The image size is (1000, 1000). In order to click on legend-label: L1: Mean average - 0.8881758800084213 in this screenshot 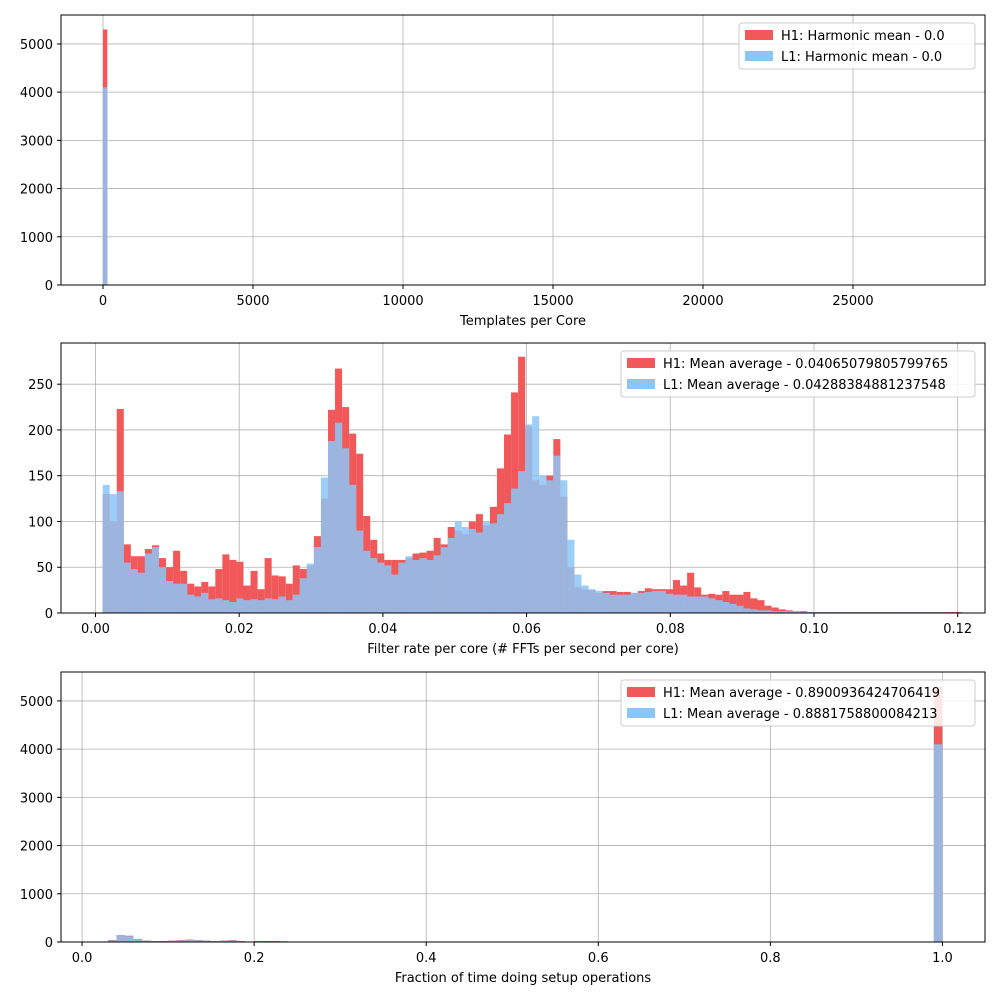, I will do `click(800, 714)`.